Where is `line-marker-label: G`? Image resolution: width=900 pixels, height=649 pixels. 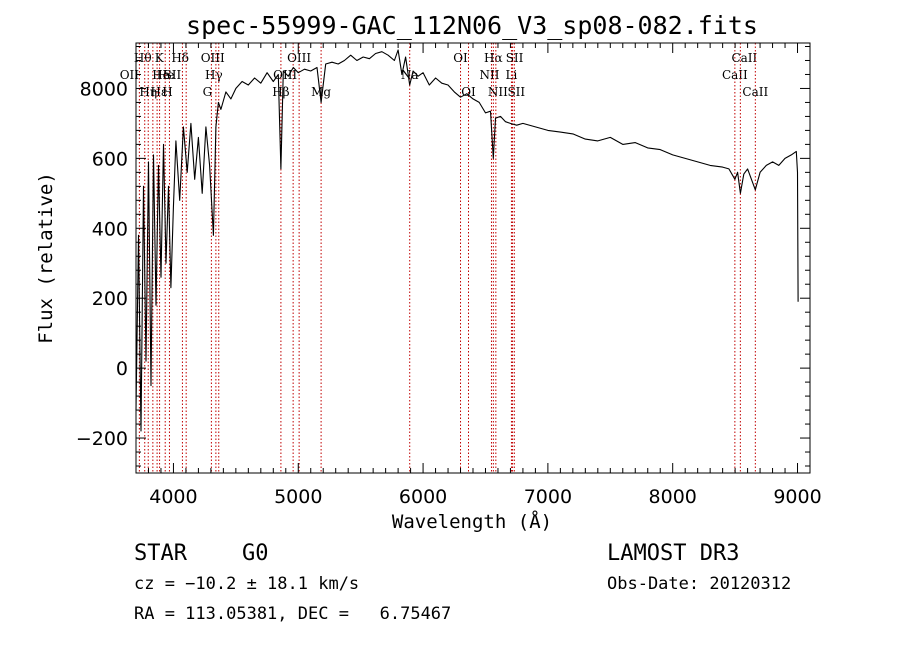 line-marker-label: G is located at coordinates (208, 92).